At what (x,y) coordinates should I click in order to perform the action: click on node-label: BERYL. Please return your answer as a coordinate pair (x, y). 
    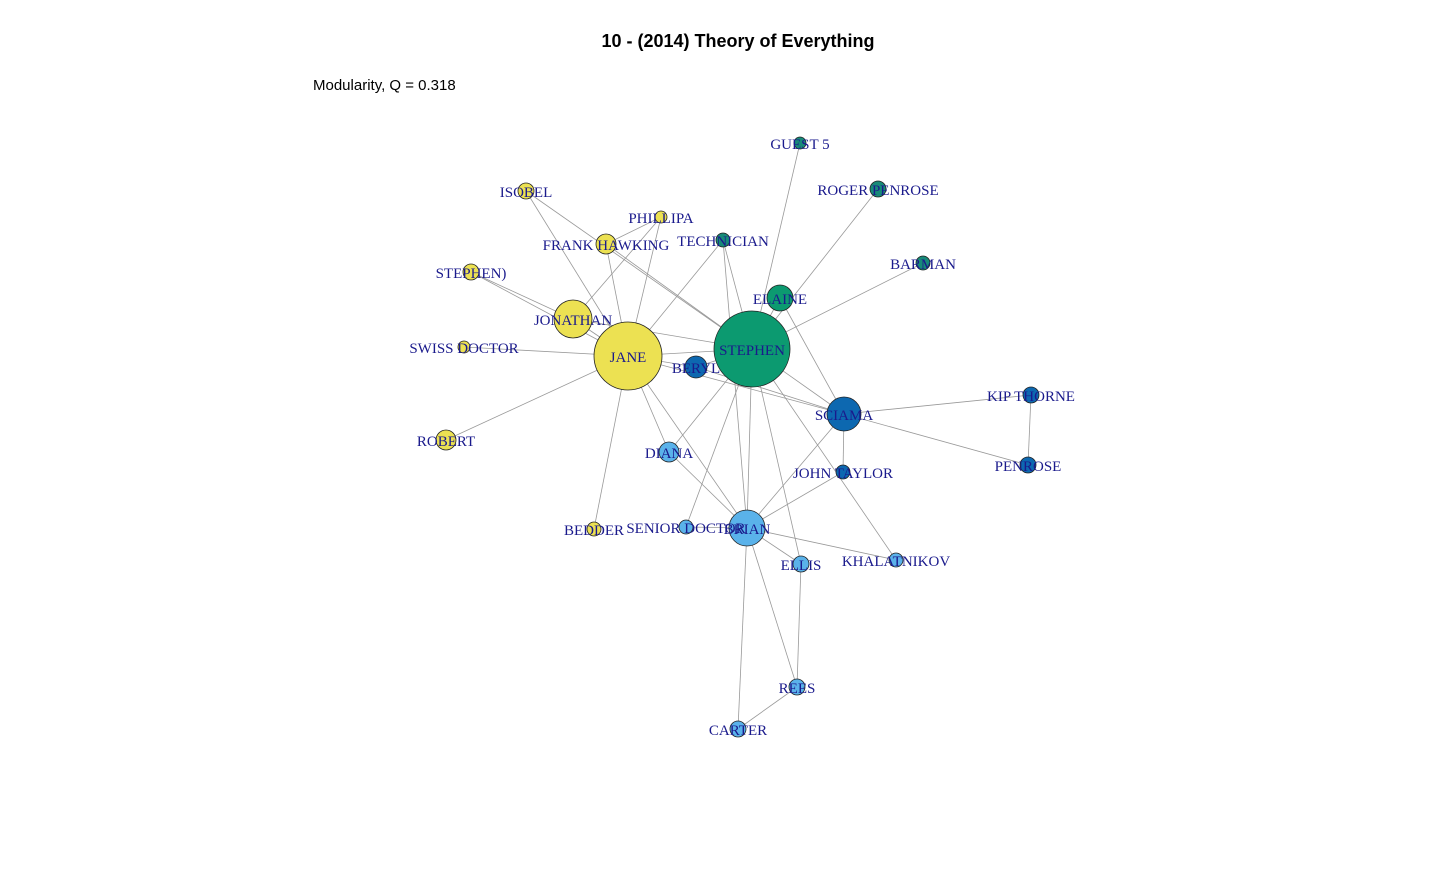
    Looking at the image, I should click on (696, 369).